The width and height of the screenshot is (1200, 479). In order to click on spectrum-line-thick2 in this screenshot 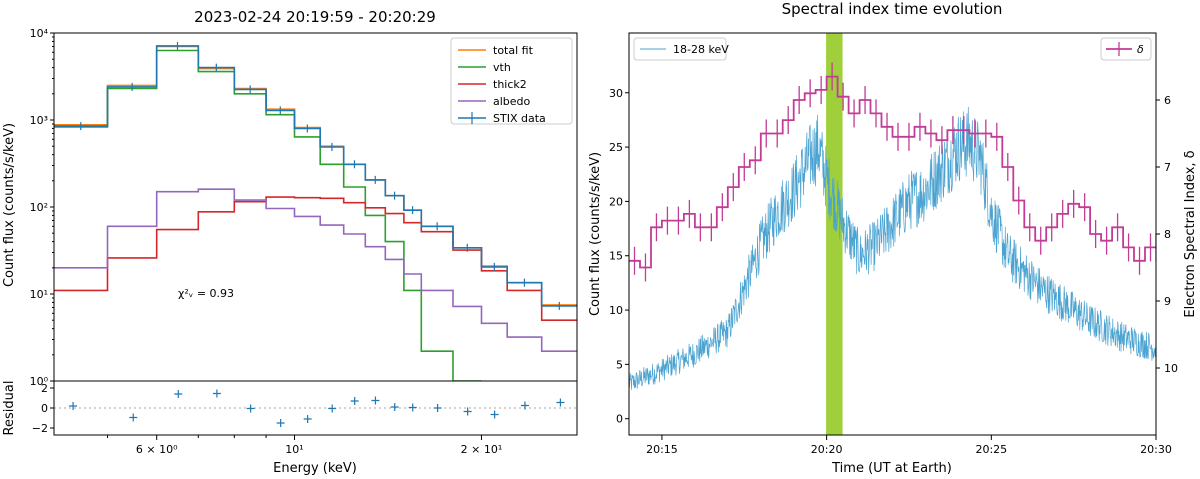, I will do `click(315, 258)`.